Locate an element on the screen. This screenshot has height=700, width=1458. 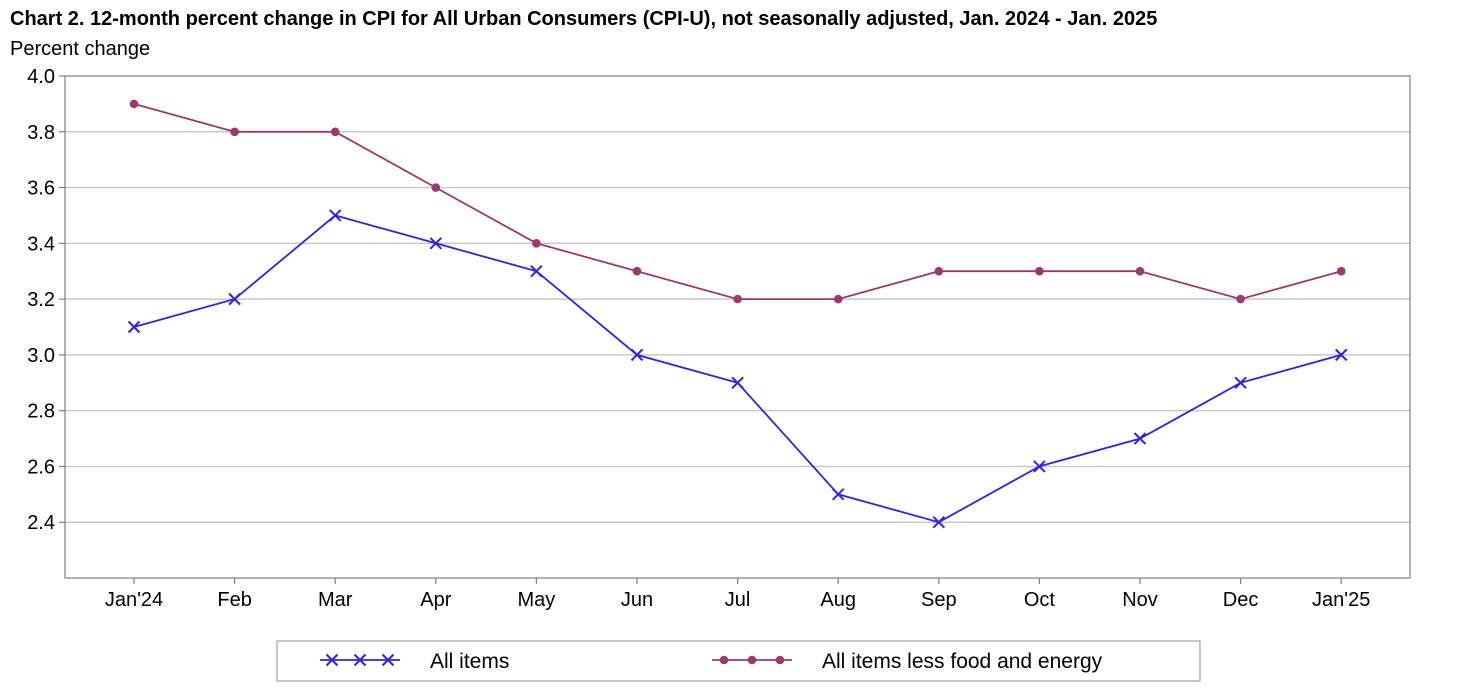
y-tick-label: 2.6 is located at coordinates (41, 467).